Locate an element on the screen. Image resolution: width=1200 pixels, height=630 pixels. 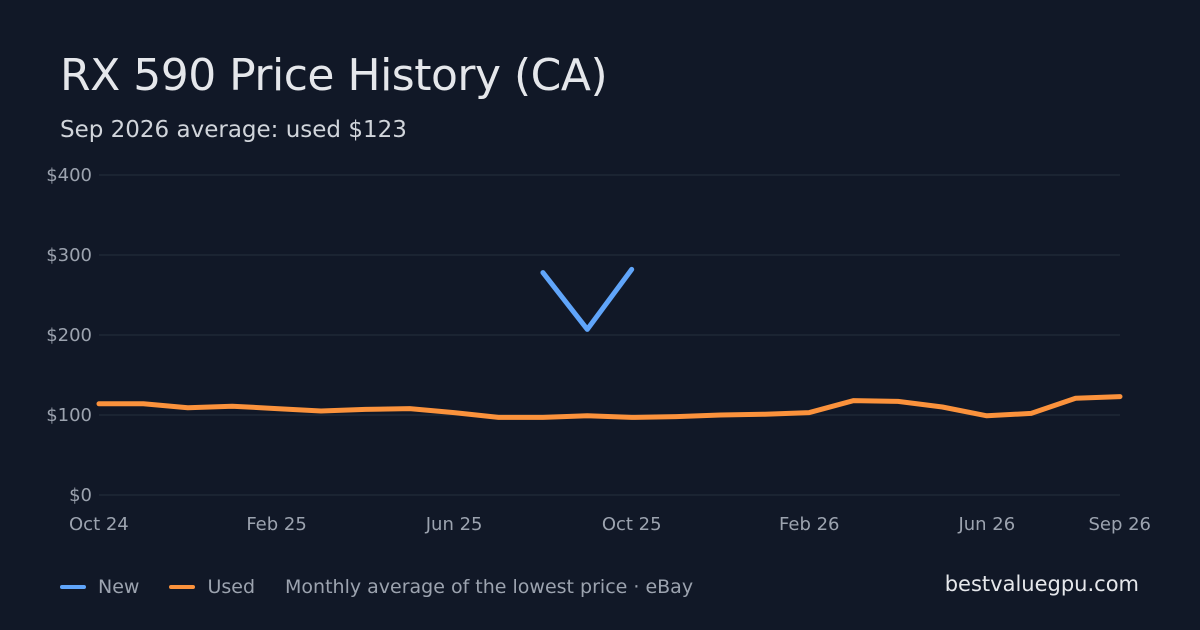
x-tick-label: Oct 24 is located at coordinates (99, 524).